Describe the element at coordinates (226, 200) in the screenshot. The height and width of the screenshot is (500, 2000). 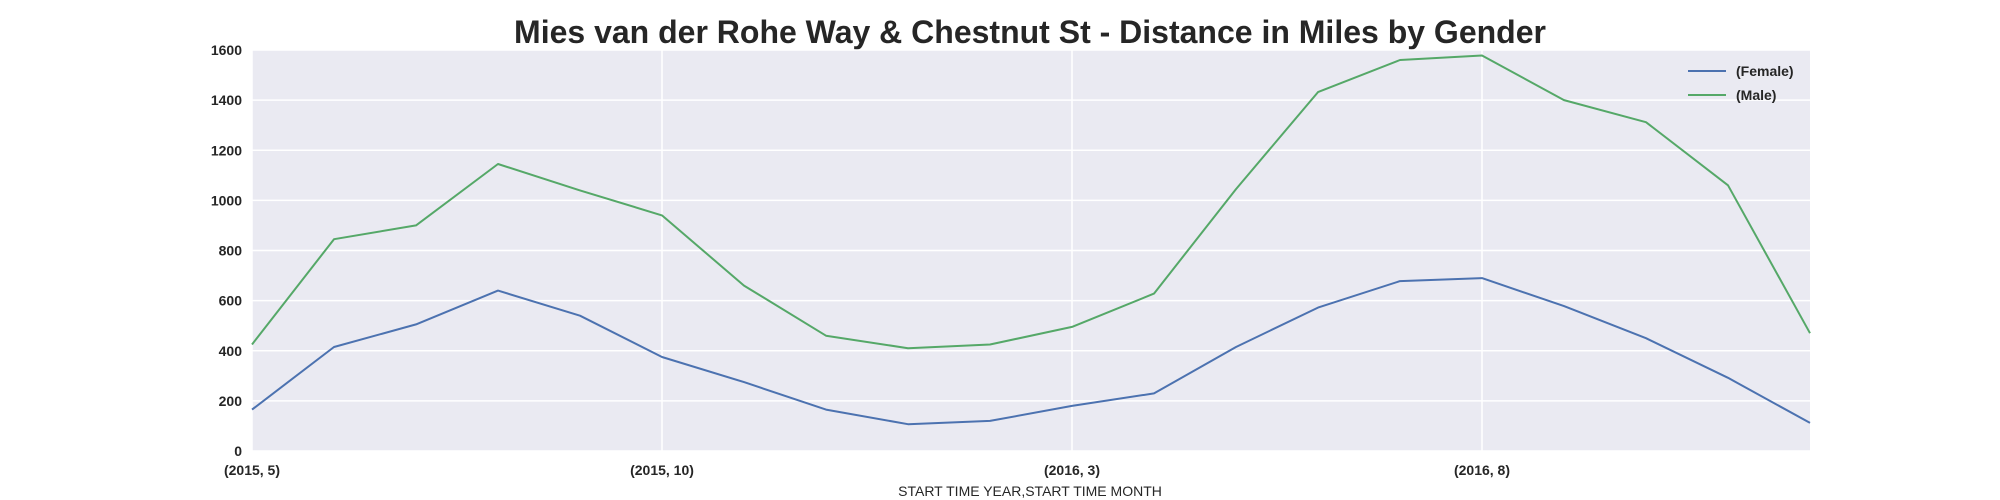
I see `y-tick-label: 1000` at that location.